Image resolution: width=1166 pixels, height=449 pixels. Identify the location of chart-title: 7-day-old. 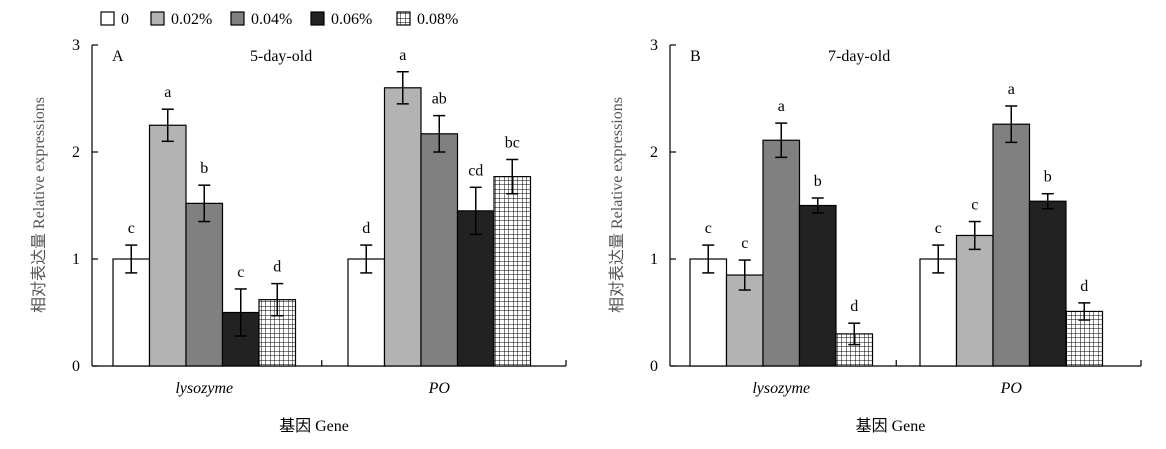
(859, 56).